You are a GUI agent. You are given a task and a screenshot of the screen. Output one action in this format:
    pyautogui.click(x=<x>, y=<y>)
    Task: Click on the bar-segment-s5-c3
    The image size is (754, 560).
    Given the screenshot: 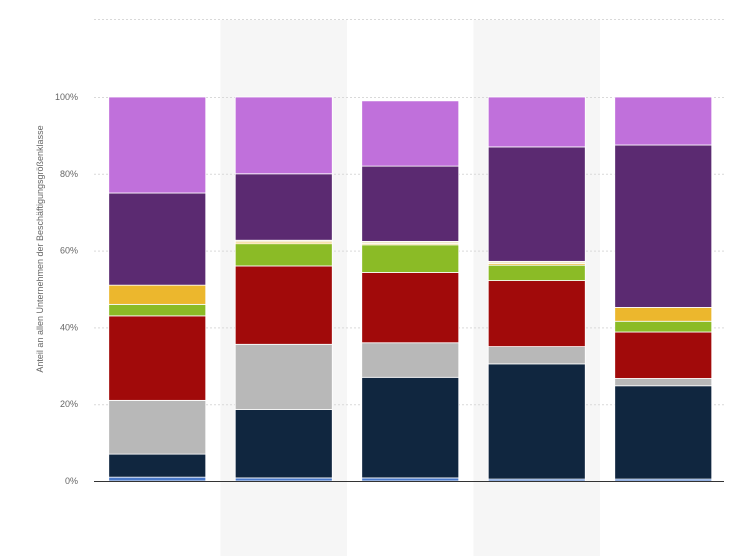 What is the action you would take?
    pyautogui.click(x=410, y=258)
    